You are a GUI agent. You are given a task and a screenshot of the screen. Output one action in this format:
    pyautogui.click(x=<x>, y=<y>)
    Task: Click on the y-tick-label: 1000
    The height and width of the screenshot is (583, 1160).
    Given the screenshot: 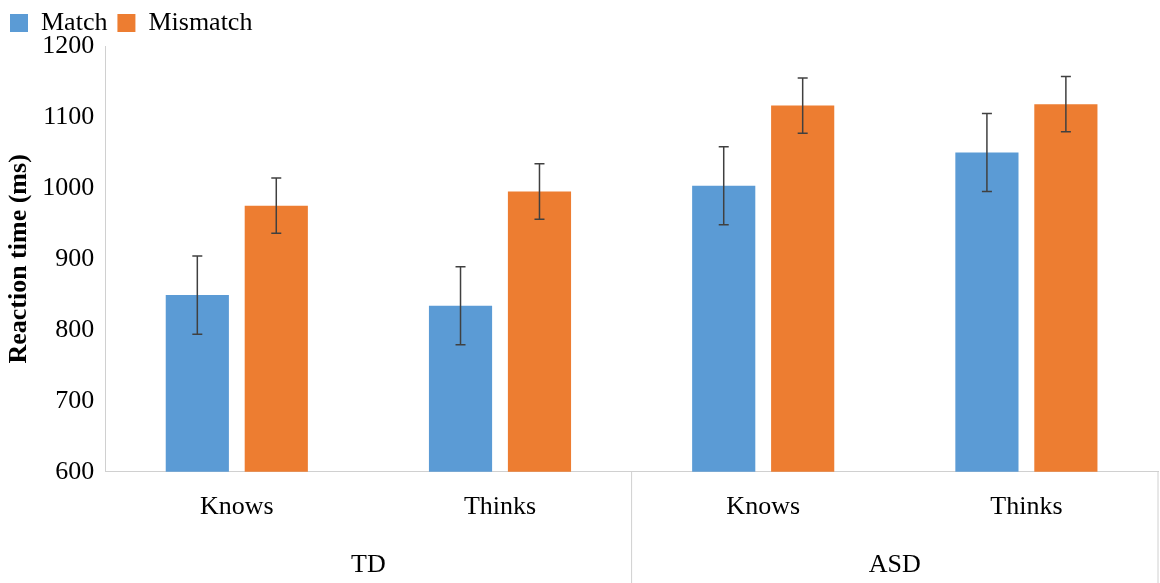 What is the action you would take?
    pyautogui.click(x=68, y=186)
    